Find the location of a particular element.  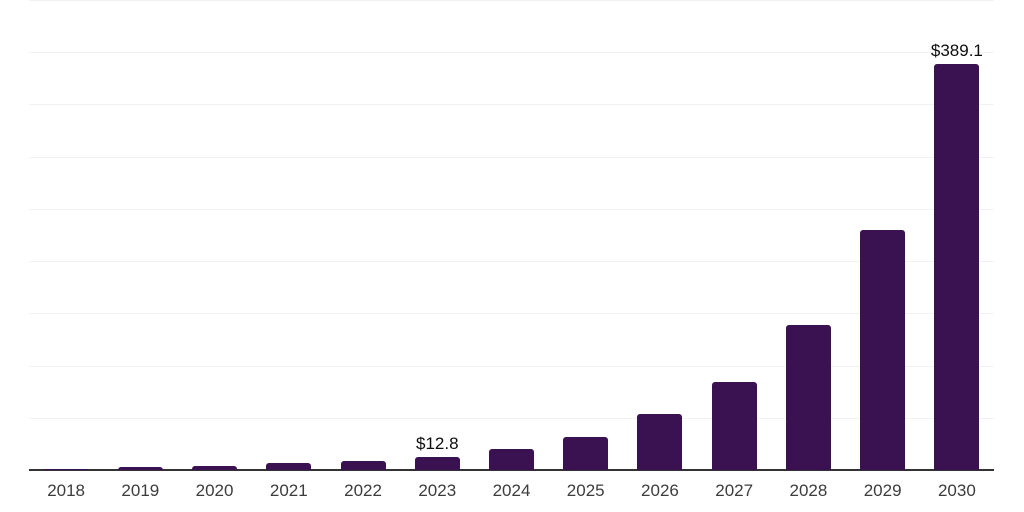

x-tick-2030: 2030 is located at coordinates (956, 490).